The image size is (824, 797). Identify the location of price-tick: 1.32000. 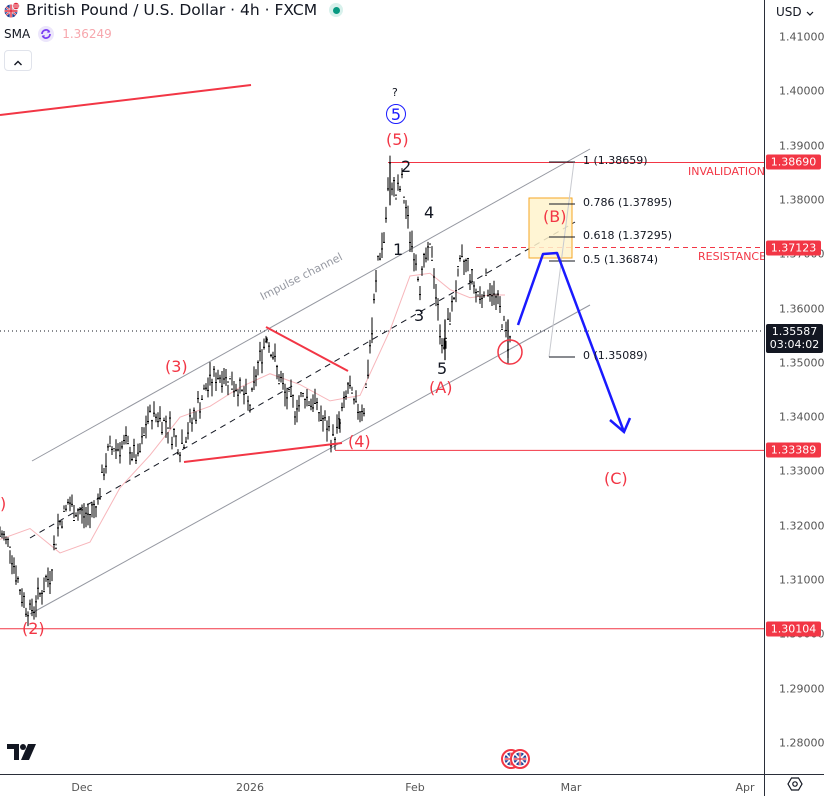
(801, 526).